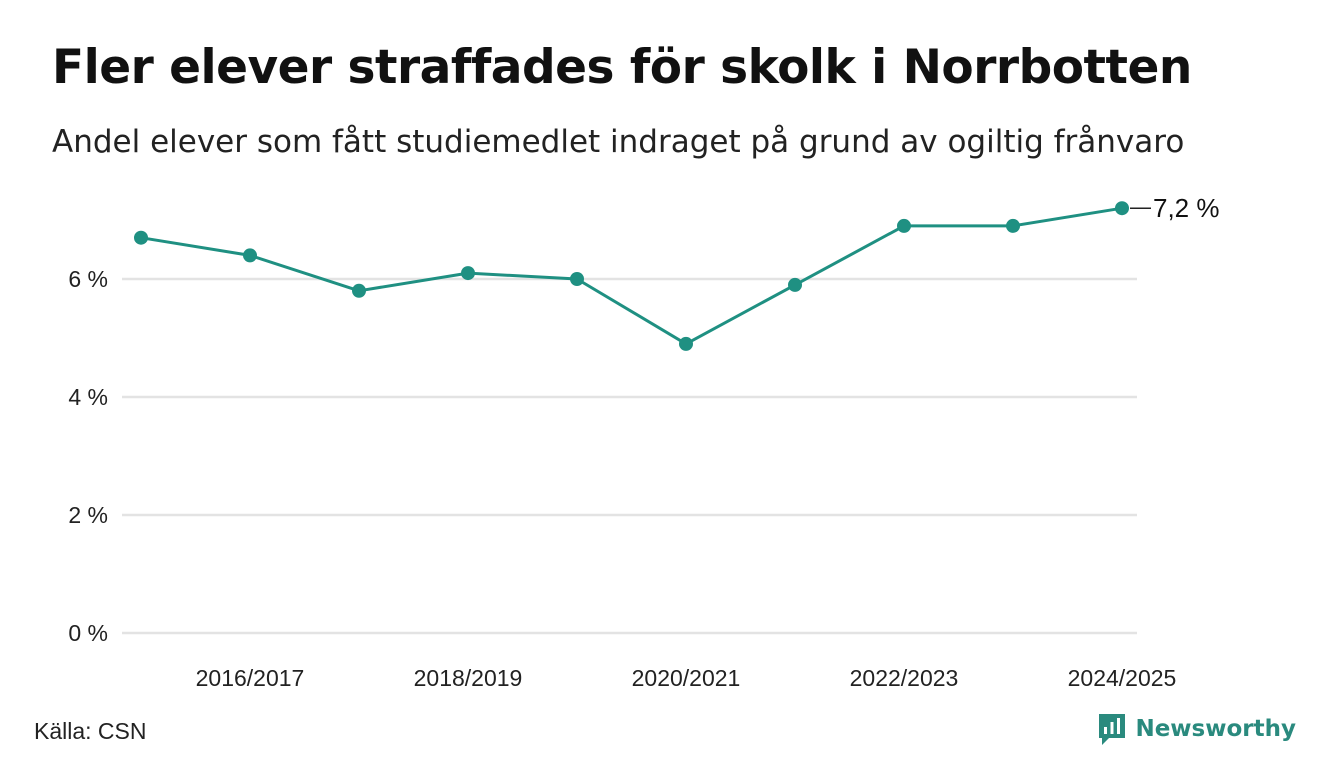  I want to click on y-tick-label: 6 %, so click(88, 279).